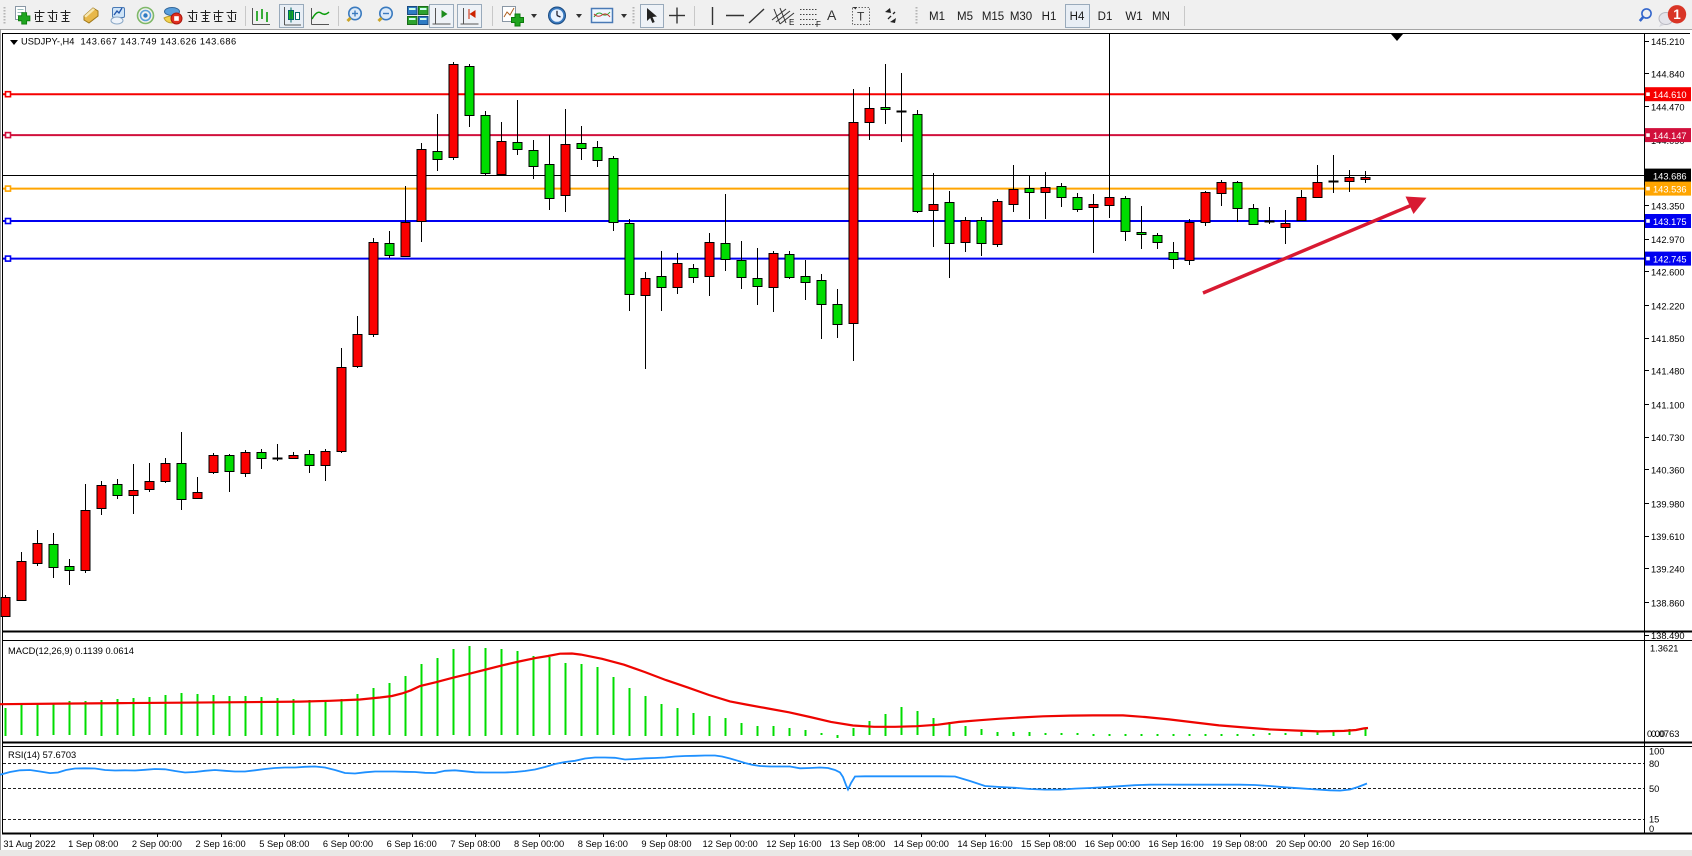 This screenshot has height=856, width=1692. Describe the element at coordinates (1668, 438) in the screenshot. I see `svg-text: 140.730` at that location.